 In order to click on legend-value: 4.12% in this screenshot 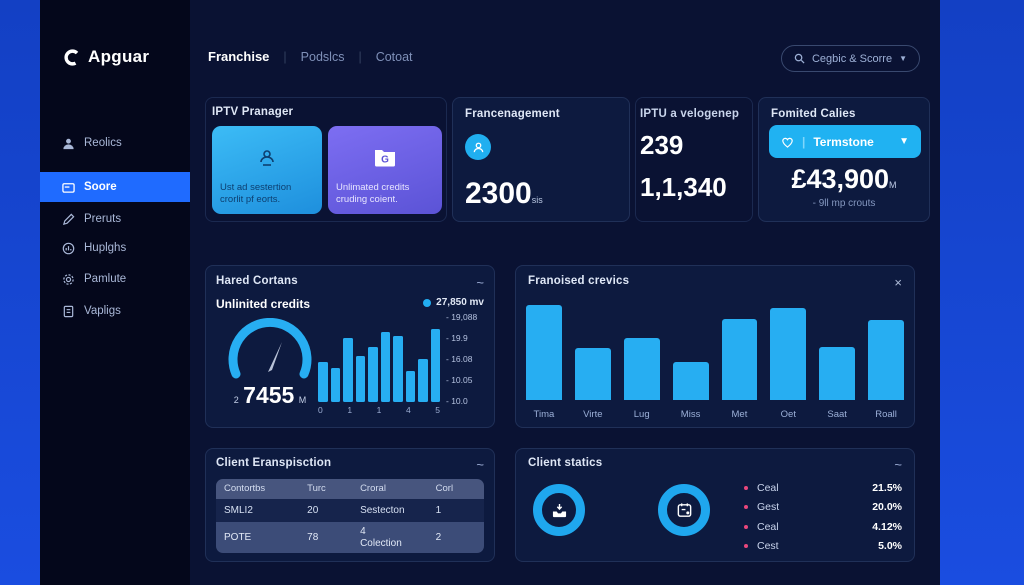, I will do `click(887, 526)`.